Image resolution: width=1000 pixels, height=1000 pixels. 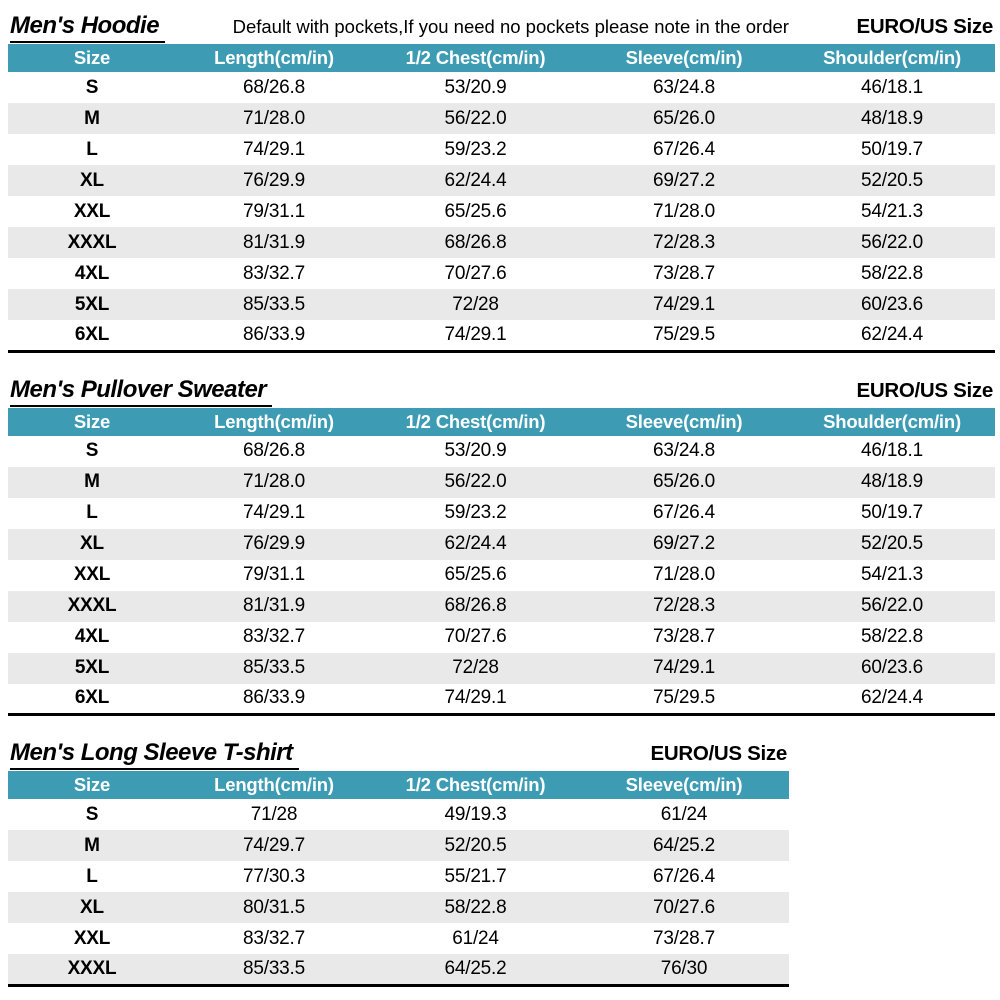 I want to click on section-title: Men's Hoodie, so click(x=88, y=27).